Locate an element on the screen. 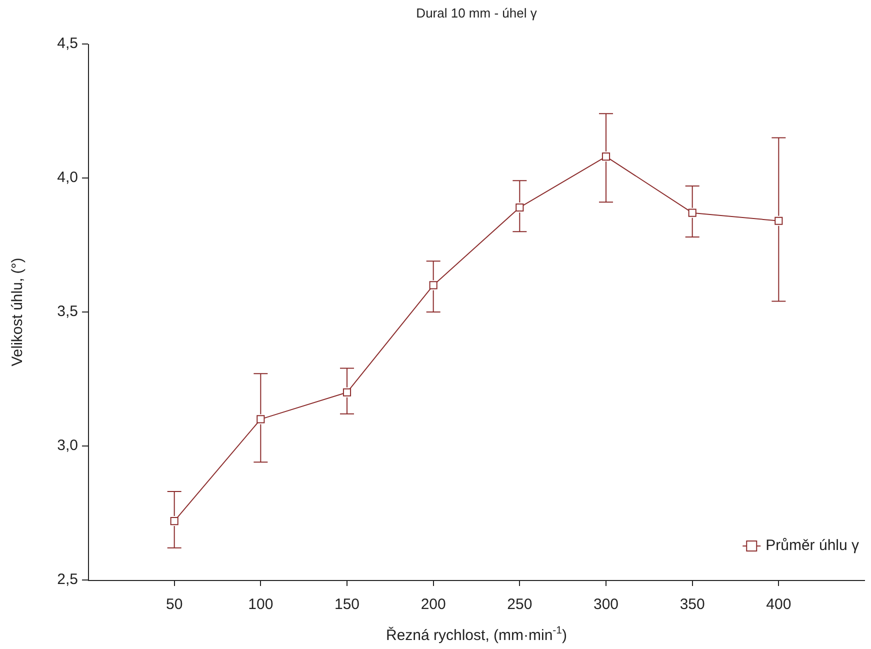  x-tick-label: 300 is located at coordinates (606, 605).